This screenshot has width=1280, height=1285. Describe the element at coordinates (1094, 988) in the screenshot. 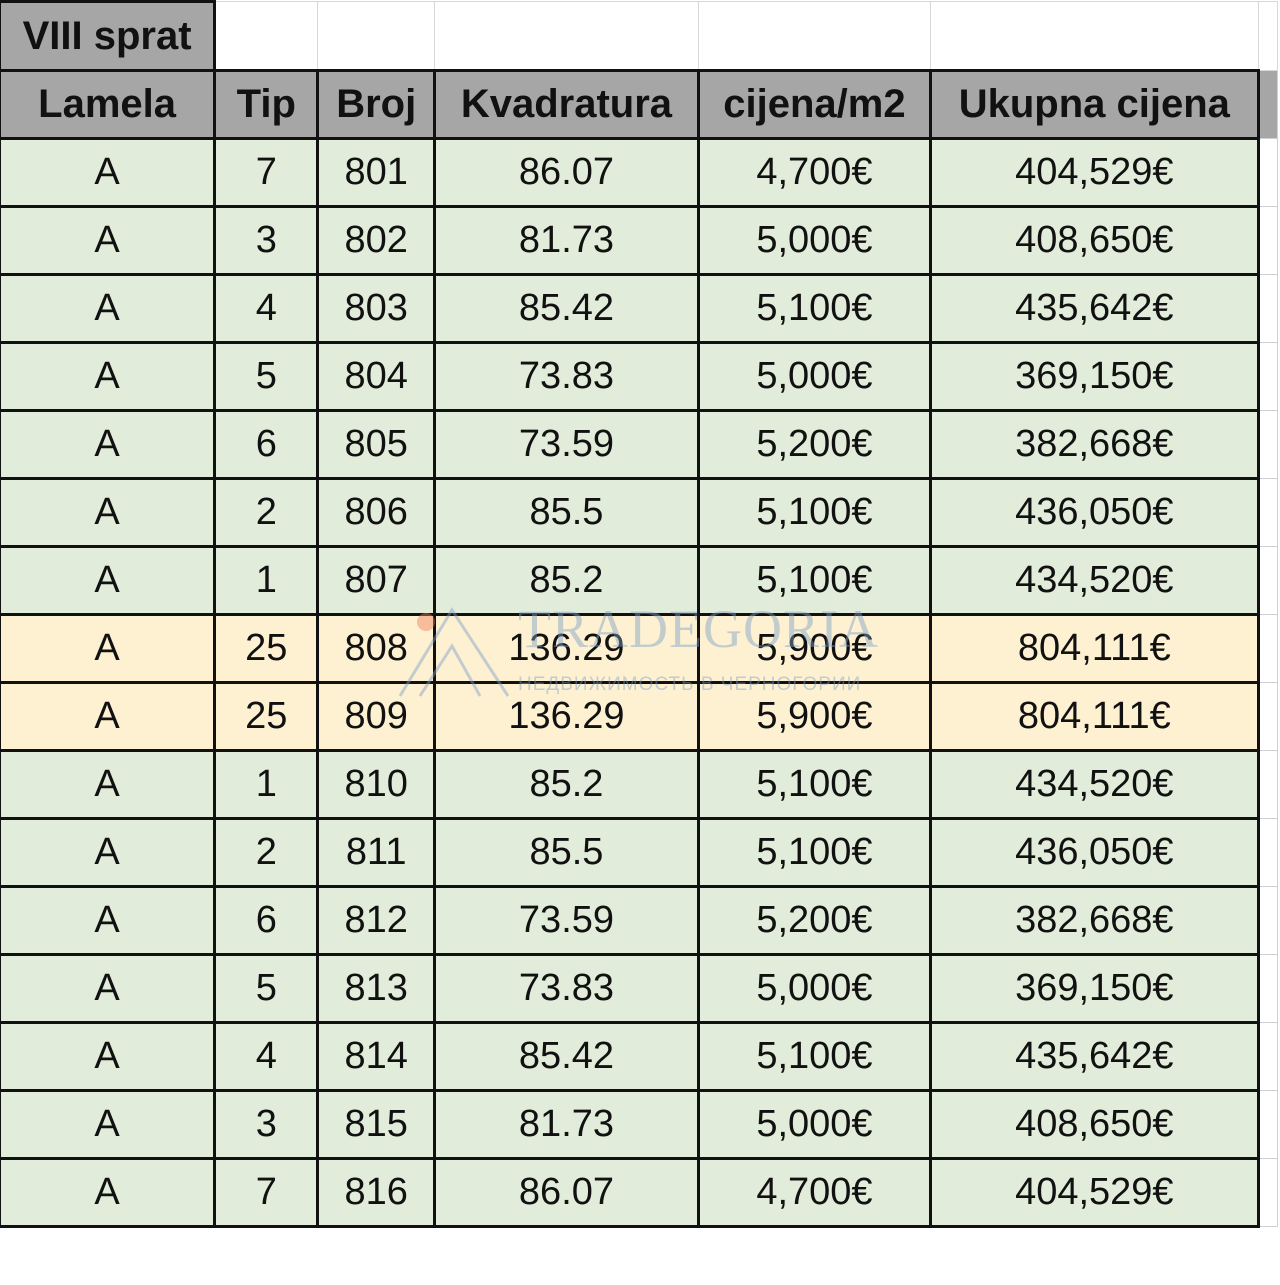

I see `cell-ukupna-cijena: 369,150€` at that location.